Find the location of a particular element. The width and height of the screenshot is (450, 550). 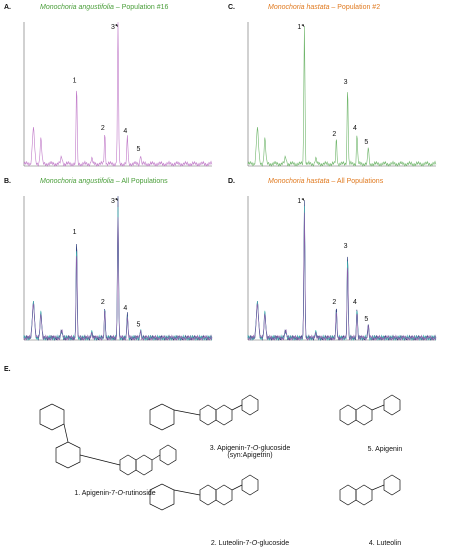

panel-label: C. is located at coordinates (231, 7).